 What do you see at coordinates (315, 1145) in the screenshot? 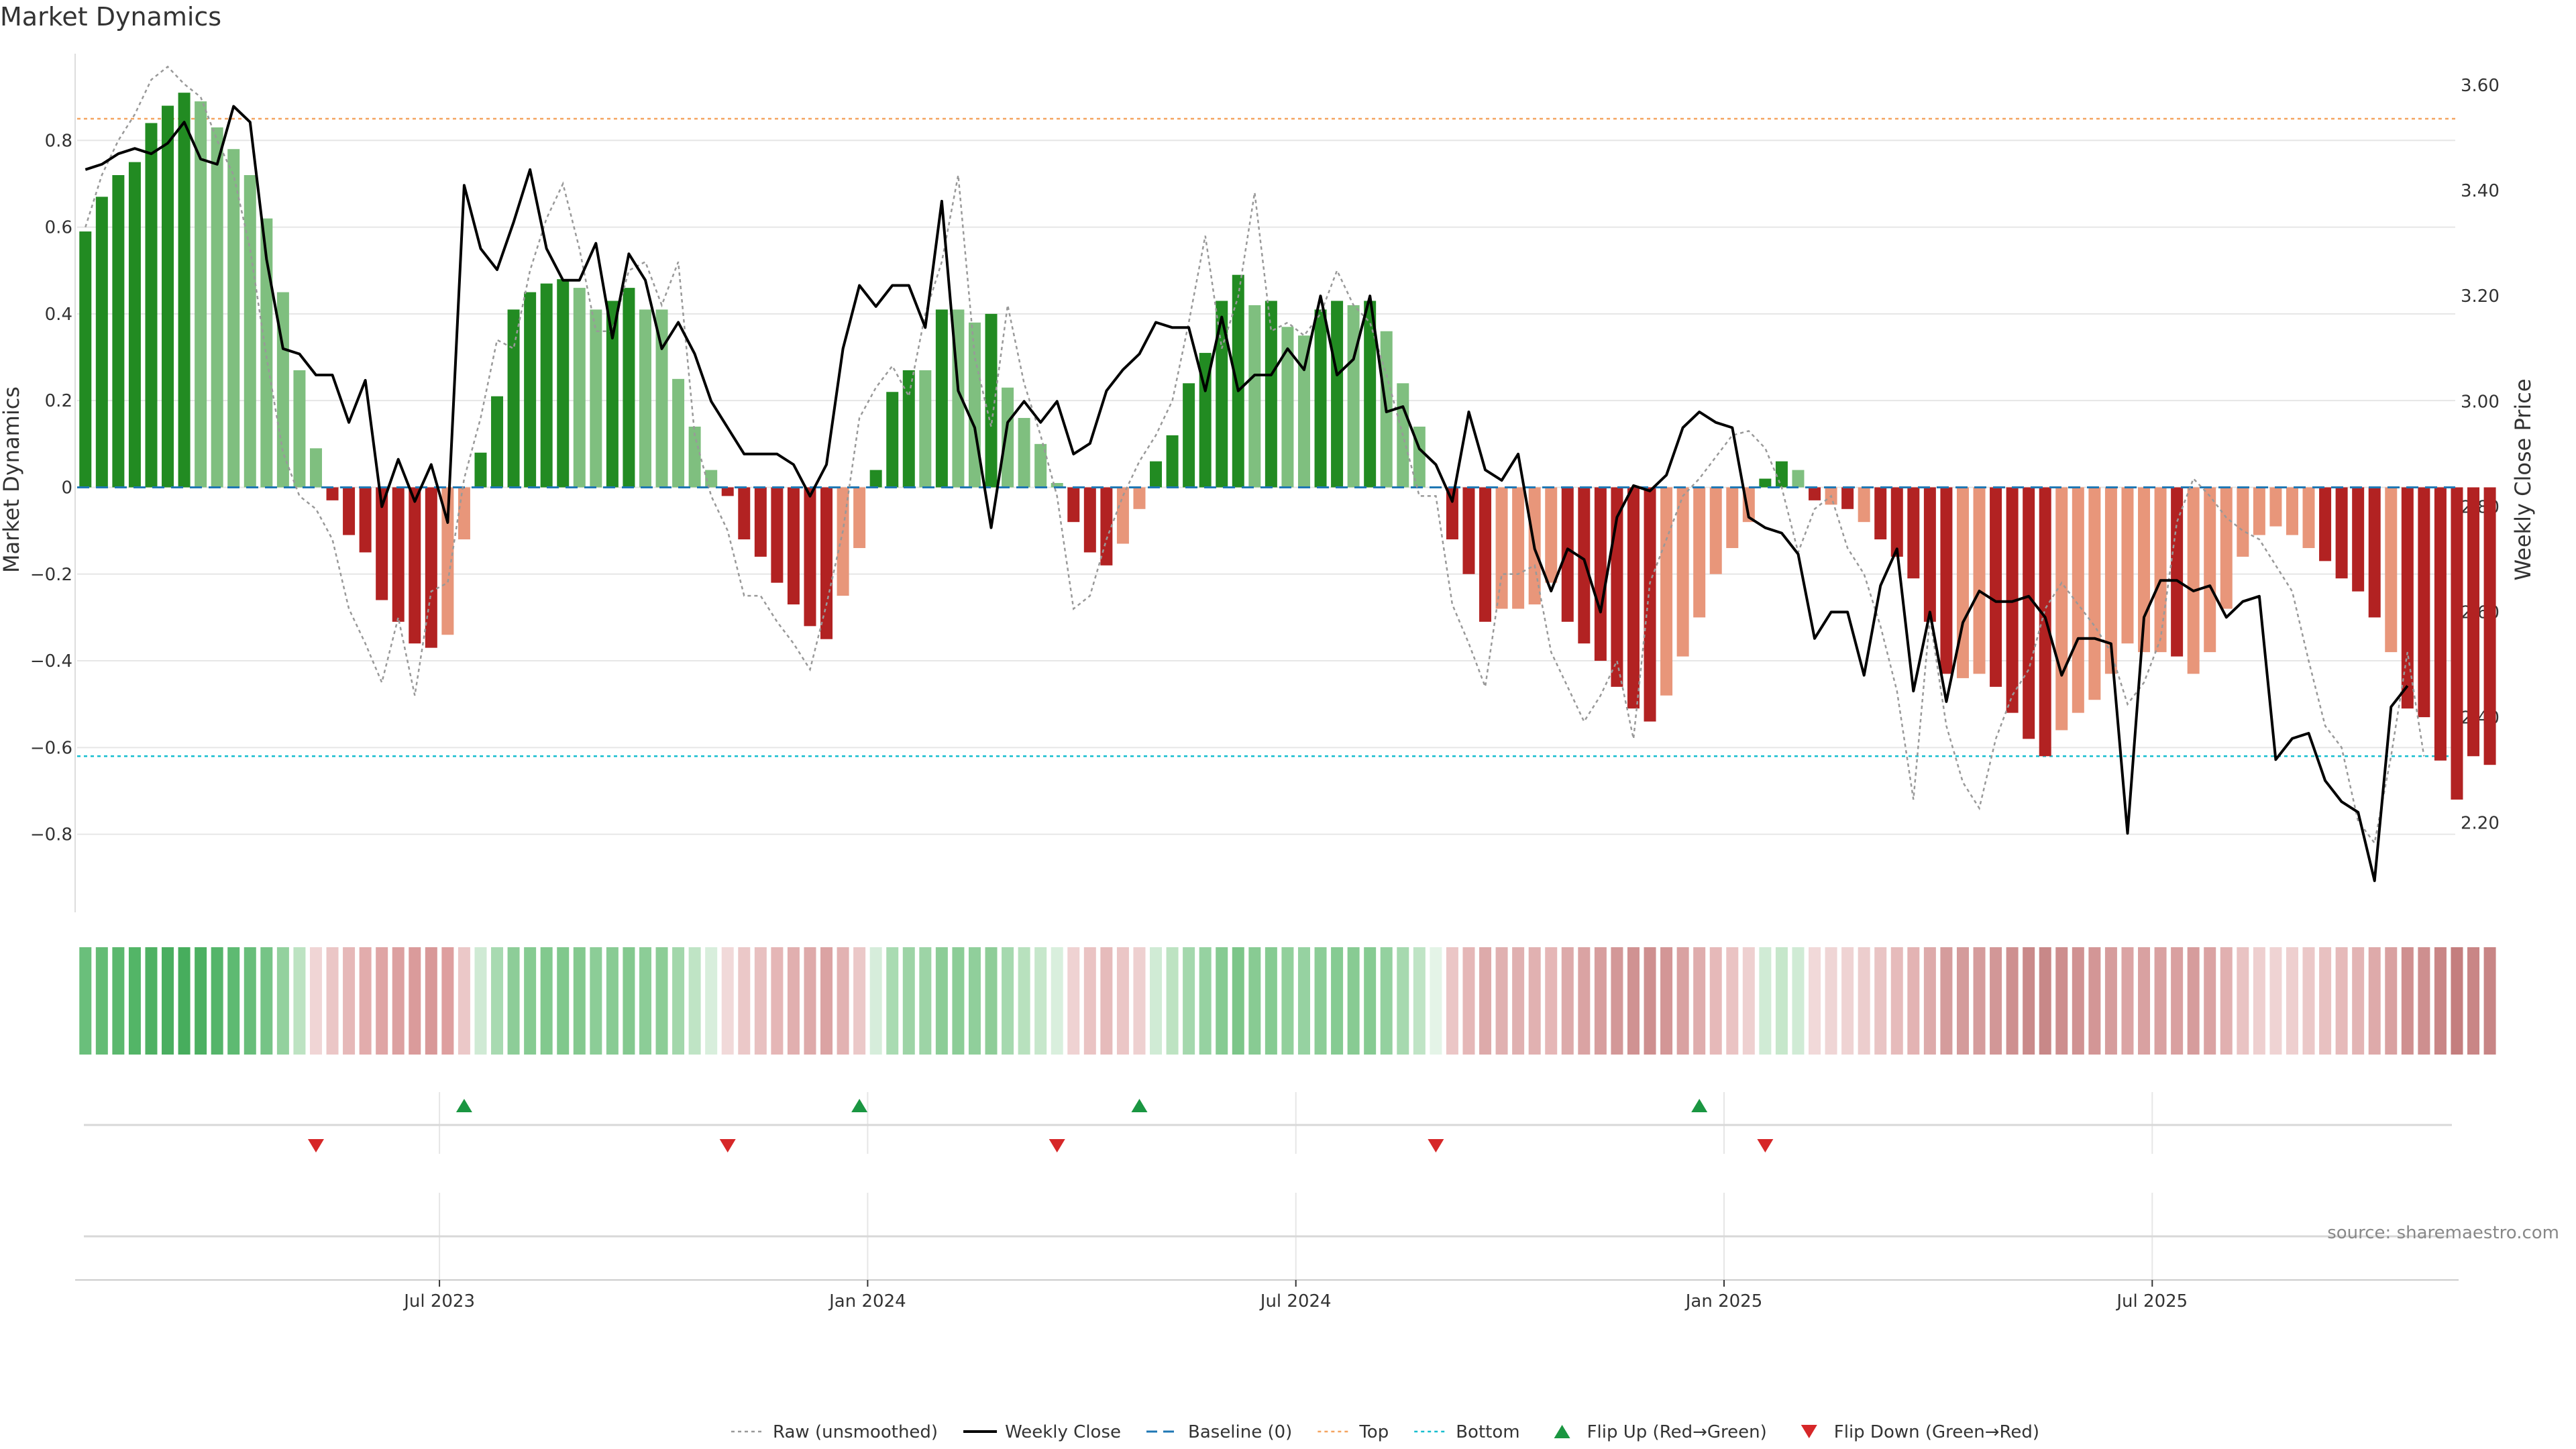
I see `flip-down-marker` at bounding box center [315, 1145].